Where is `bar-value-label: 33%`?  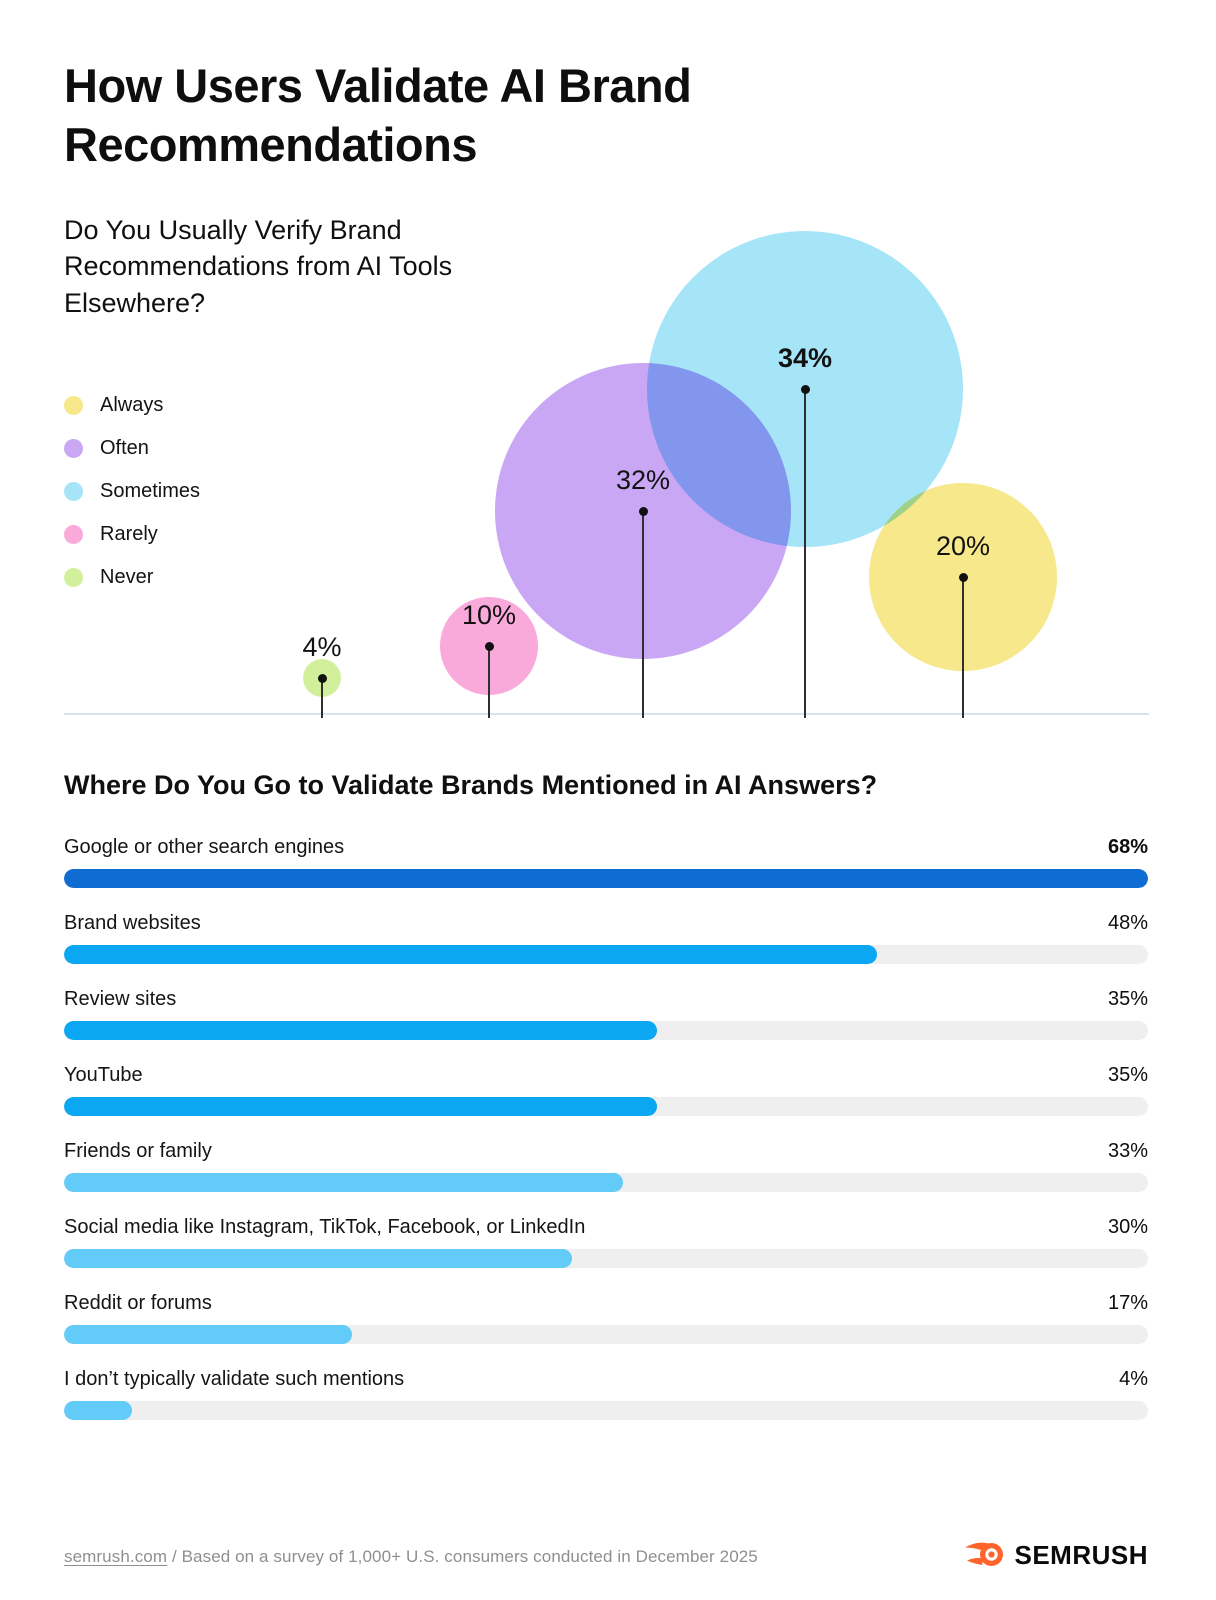 bar-value-label: 33% is located at coordinates (1127, 1151).